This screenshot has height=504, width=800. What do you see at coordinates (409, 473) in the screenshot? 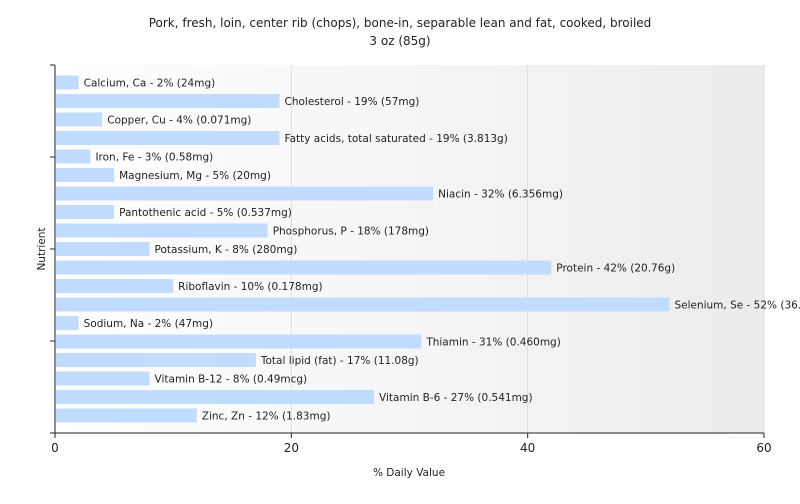
I see `x-axis-title: % Daily Value` at bounding box center [409, 473].